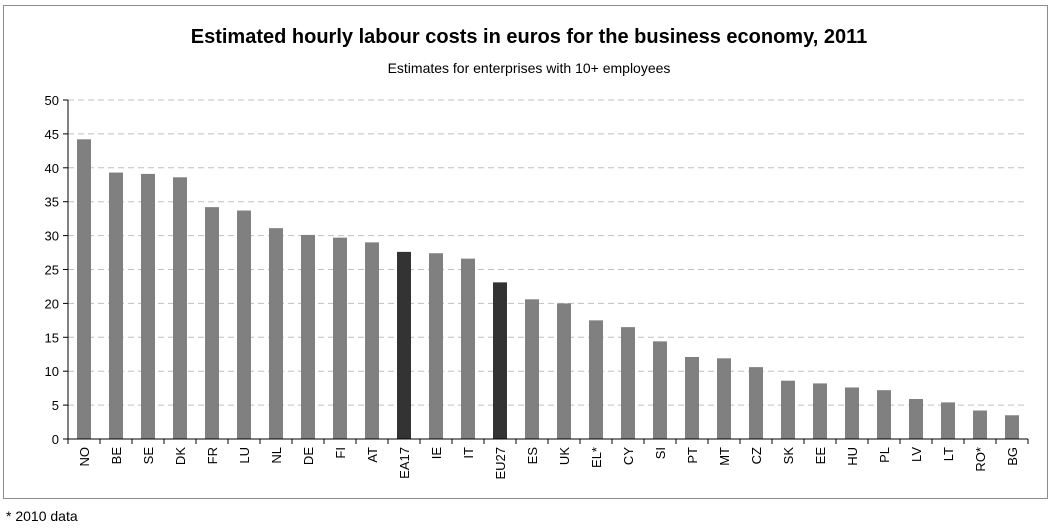 The image size is (1055, 529). I want to click on x-tick-label: EE, so click(820, 456).